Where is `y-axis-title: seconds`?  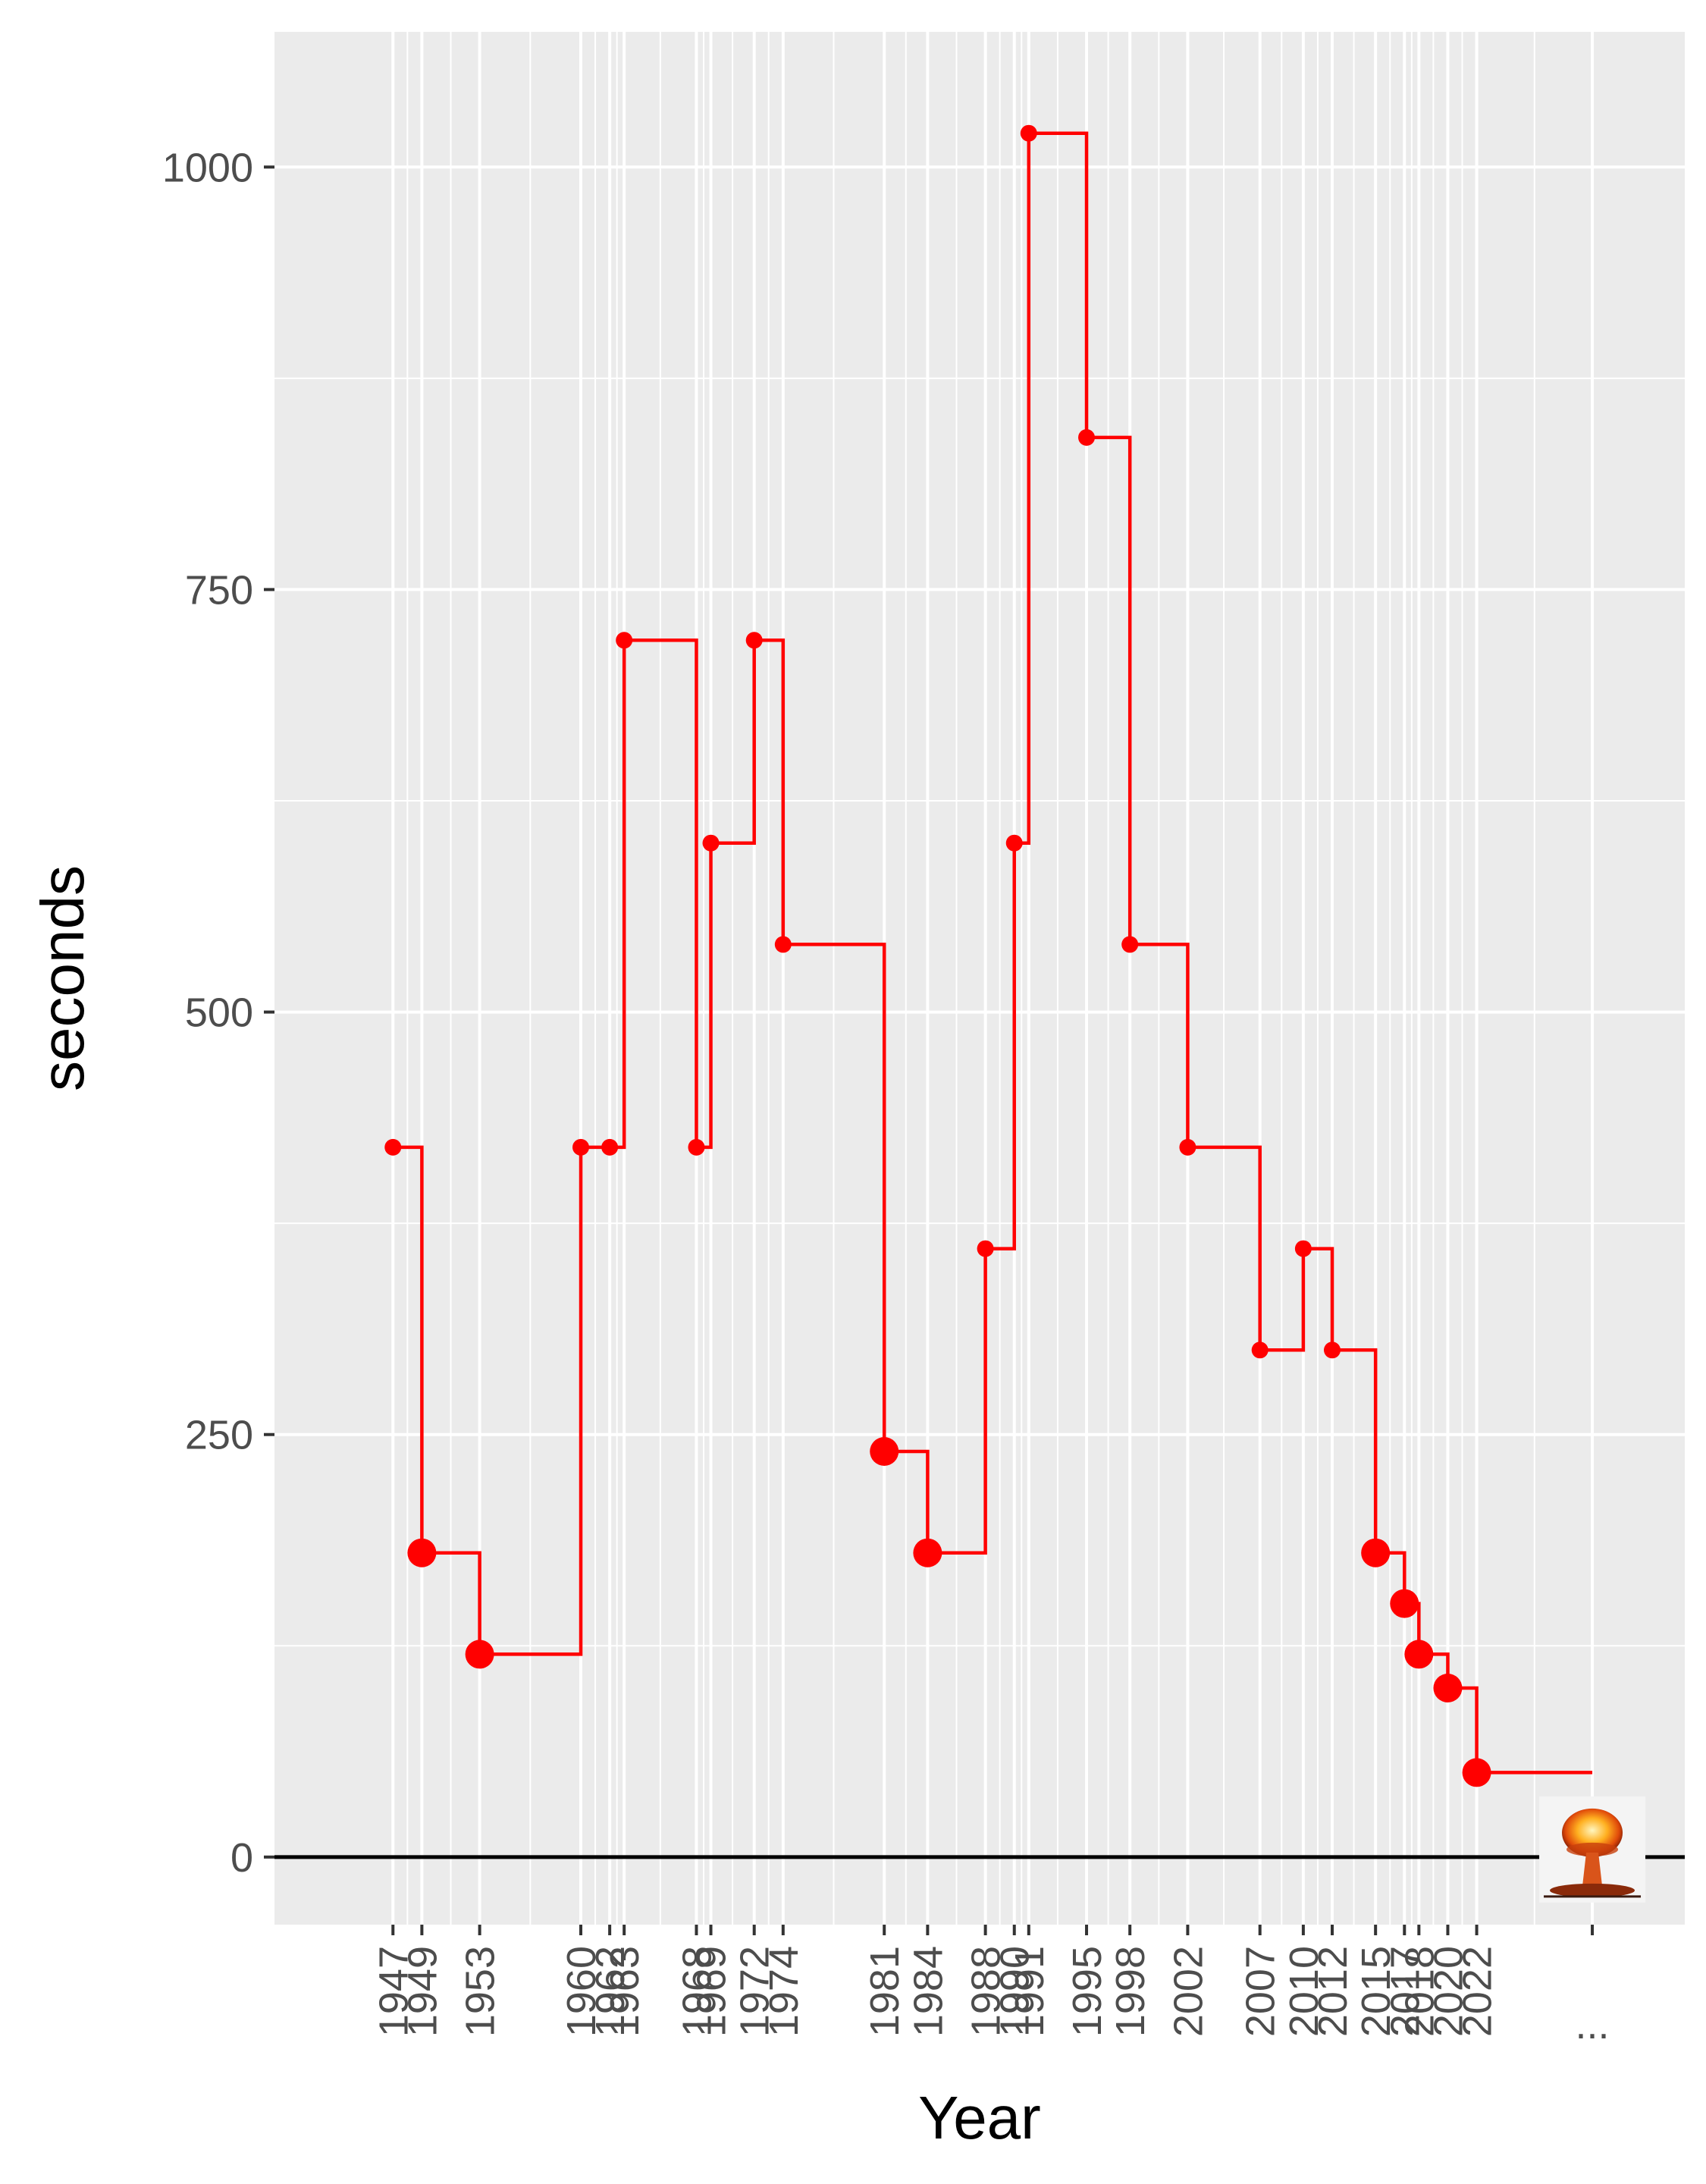
y-axis-title: seconds is located at coordinates (62, 978).